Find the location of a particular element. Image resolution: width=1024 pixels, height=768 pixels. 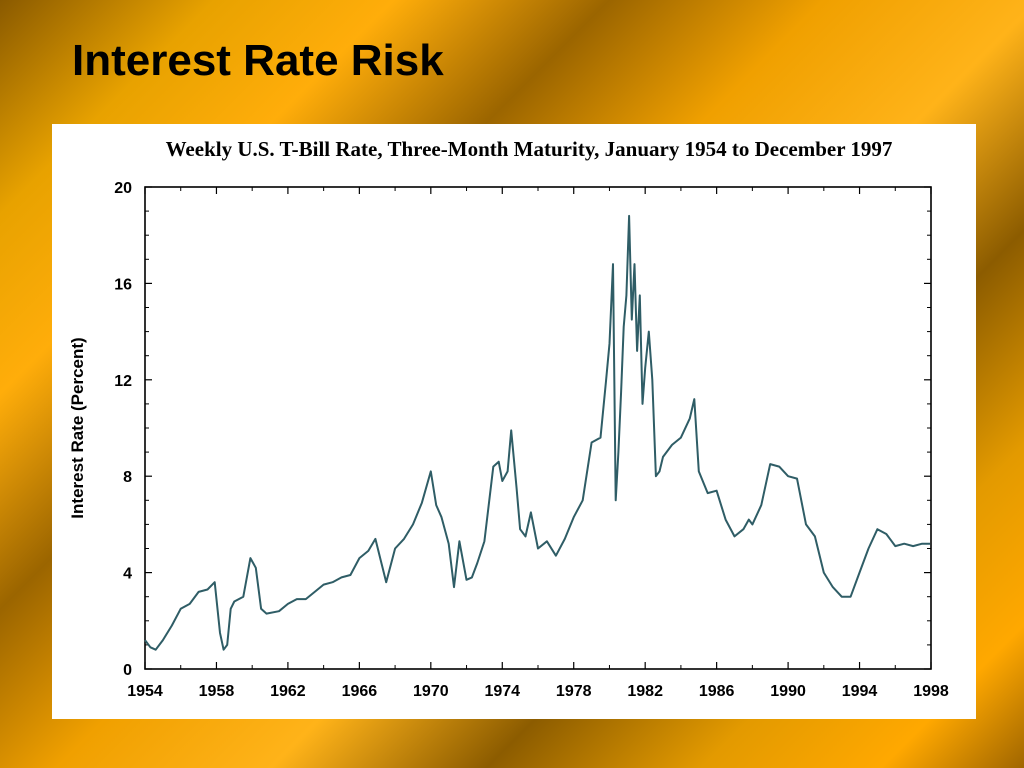

y-tick-label: 0 is located at coordinates (127, 670).